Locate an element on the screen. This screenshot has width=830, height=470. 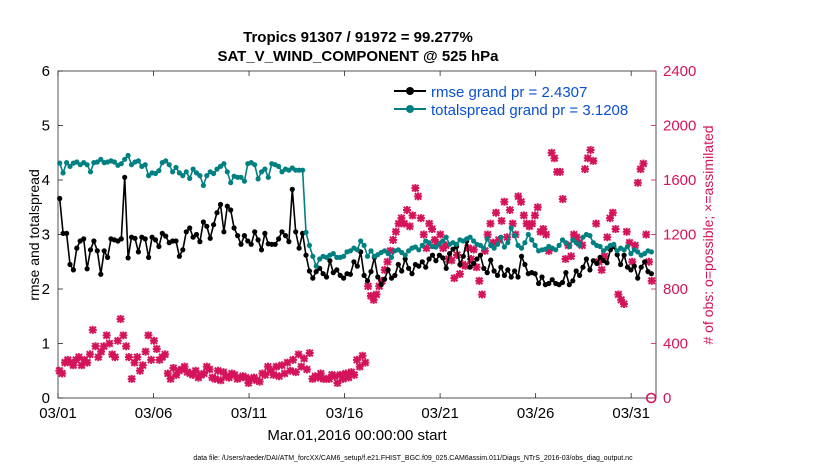
y-axis-right-ticks: 0 400 800 1200 1600 2000 2400 is located at coordinates (673, 235).